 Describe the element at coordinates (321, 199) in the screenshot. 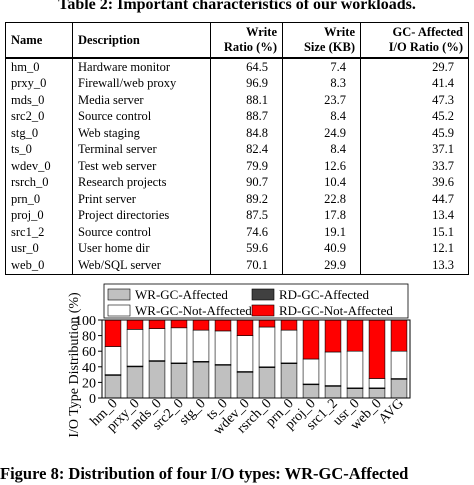

I see `table-cell: 22.8` at that location.